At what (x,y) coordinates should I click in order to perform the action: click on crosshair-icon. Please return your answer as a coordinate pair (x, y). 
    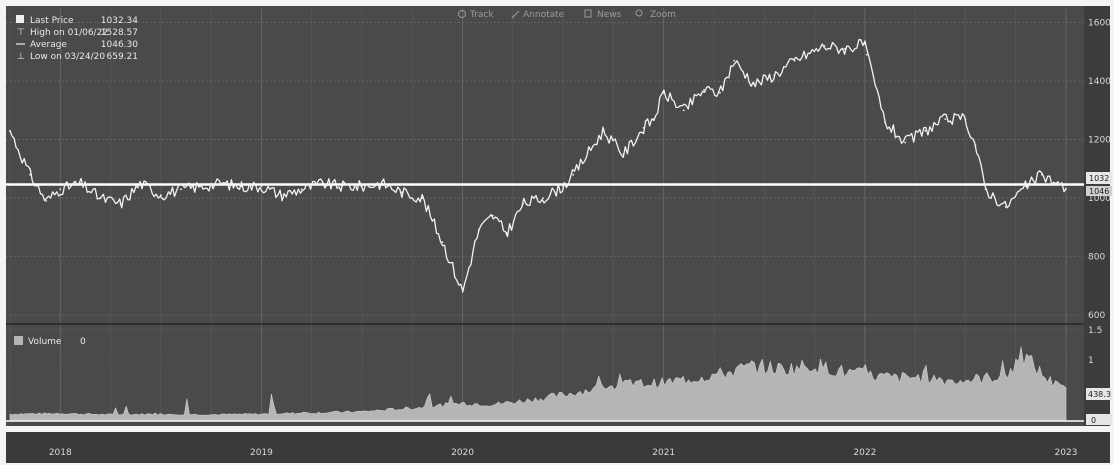
    Looking at the image, I should click on (462, 14).